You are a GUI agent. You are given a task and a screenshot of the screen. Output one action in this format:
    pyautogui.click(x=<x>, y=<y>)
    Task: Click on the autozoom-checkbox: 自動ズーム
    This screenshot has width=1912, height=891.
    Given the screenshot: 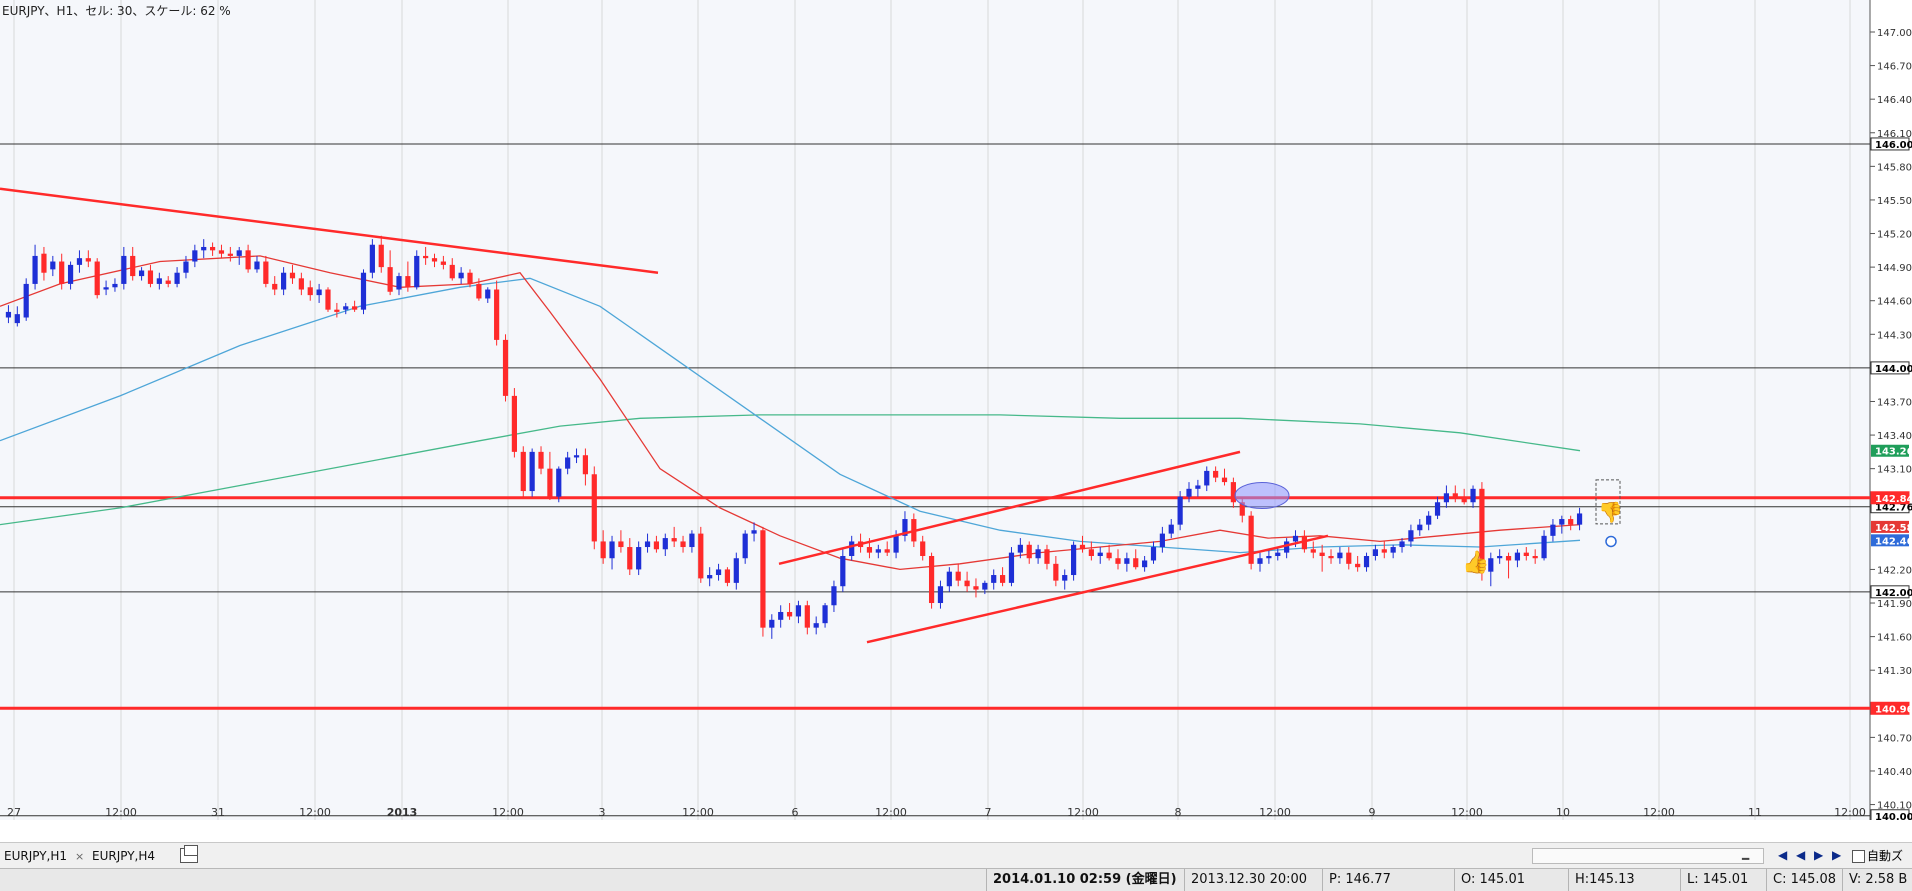 What is the action you would take?
    pyautogui.click(x=1882, y=864)
    